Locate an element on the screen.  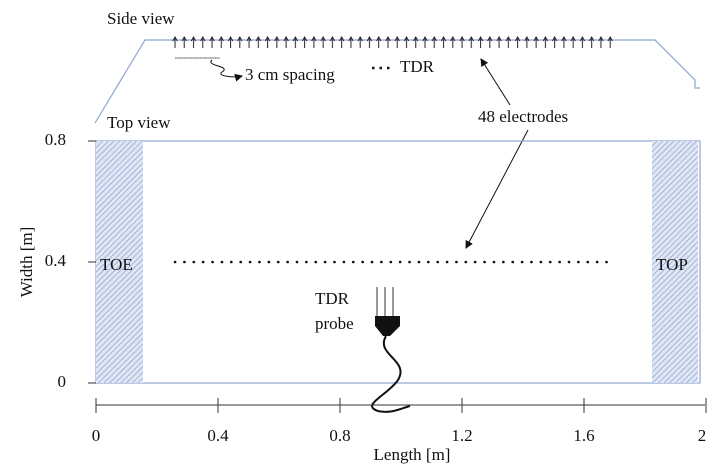
tdr-probe-label: TDR is located at coordinates (332, 298).